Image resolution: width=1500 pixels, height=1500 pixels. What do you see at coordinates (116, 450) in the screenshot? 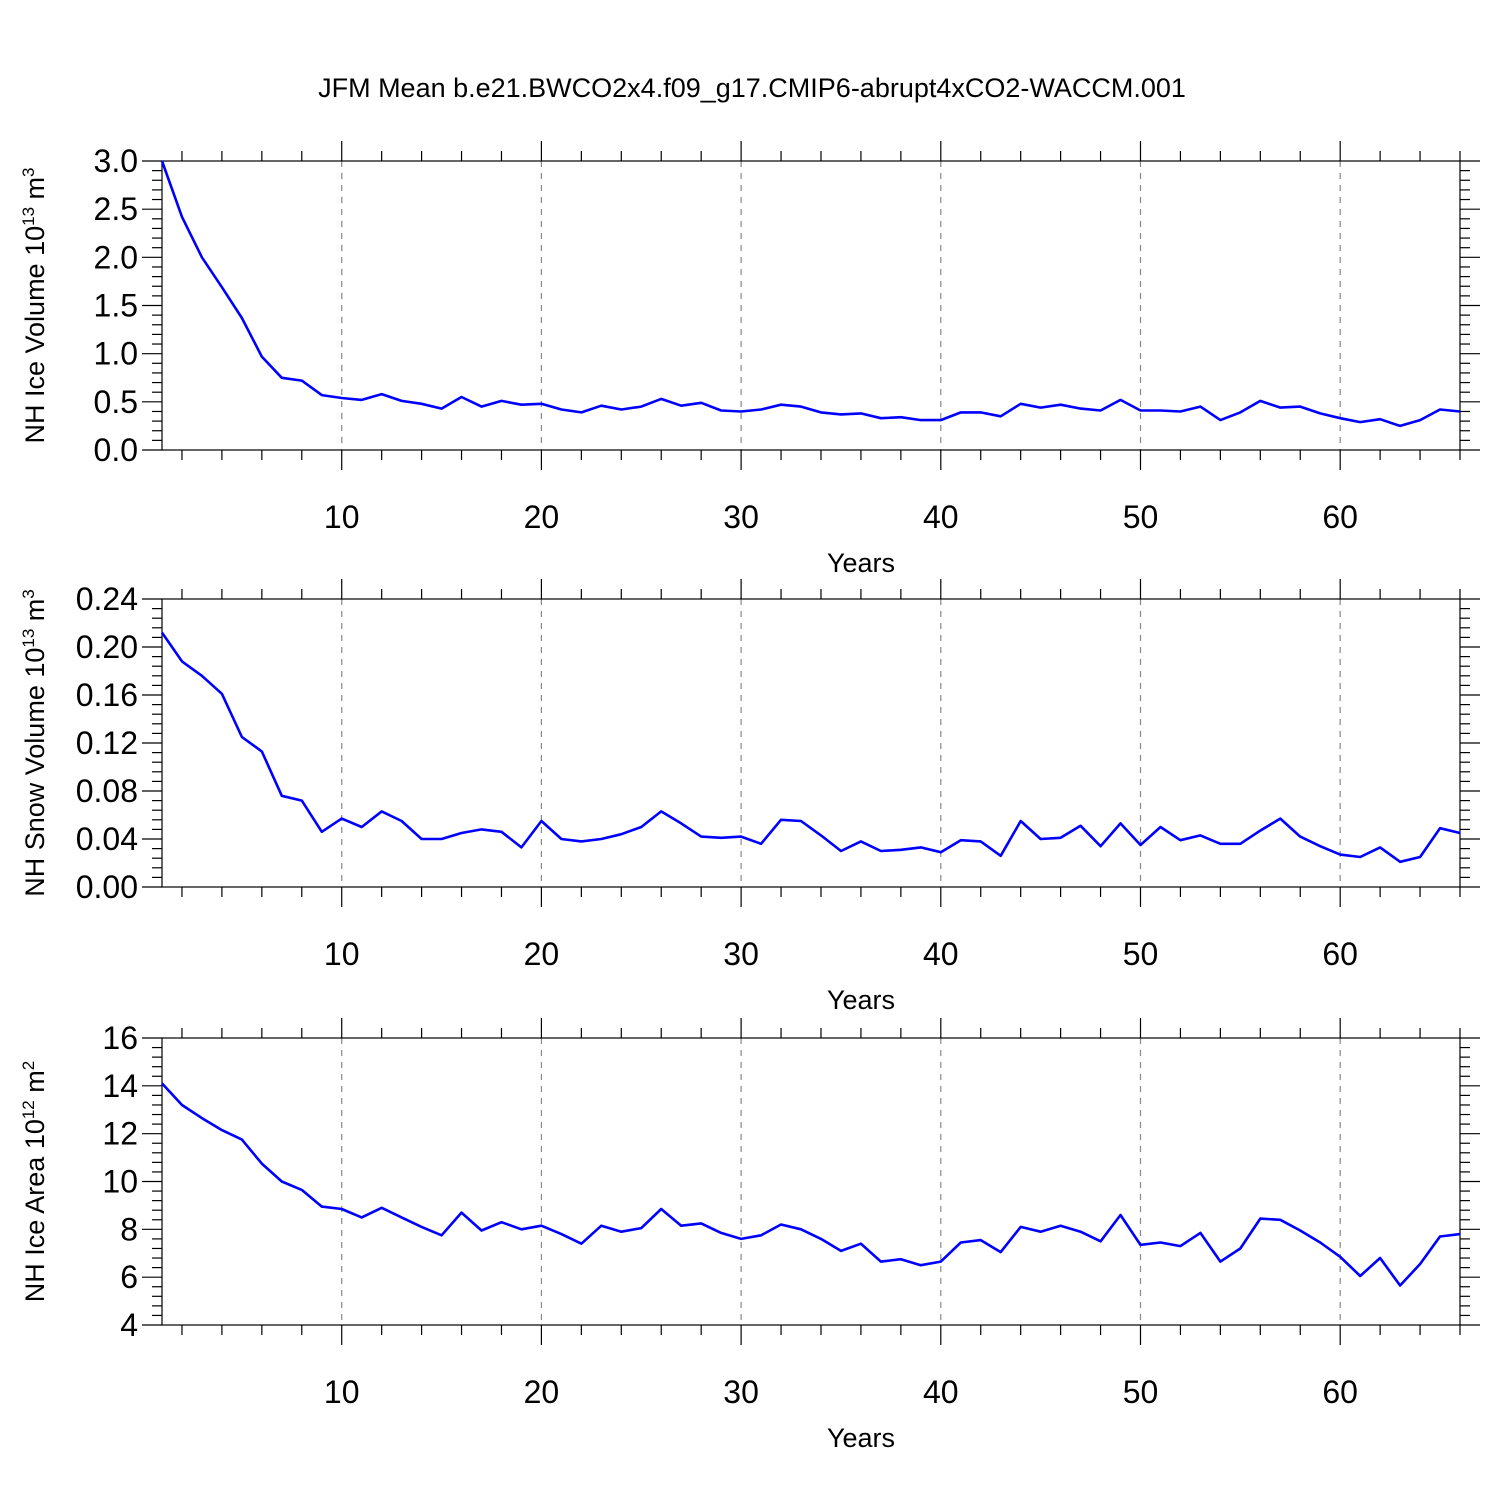
I see `y-tick-label: 0.0` at bounding box center [116, 450].